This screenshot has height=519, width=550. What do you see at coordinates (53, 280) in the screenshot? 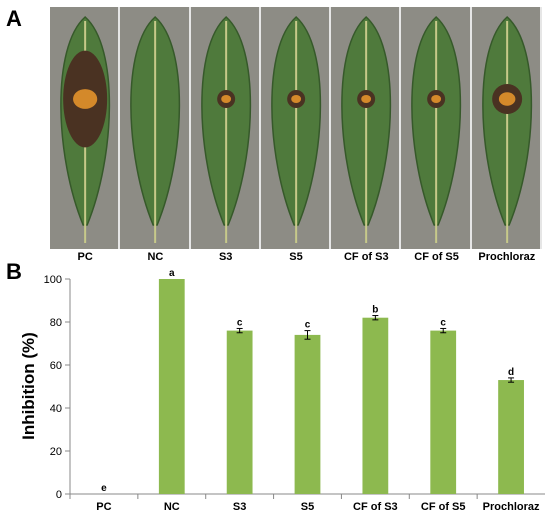
I see `y-tick-label: 100` at bounding box center [53, 280].